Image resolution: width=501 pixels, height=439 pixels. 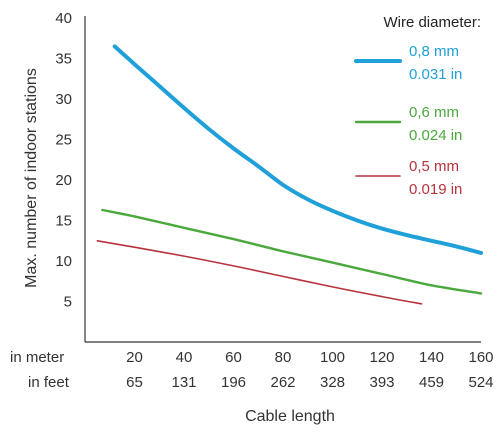 I want to click on y-tick-label: 20, so click(x=63, y=180).